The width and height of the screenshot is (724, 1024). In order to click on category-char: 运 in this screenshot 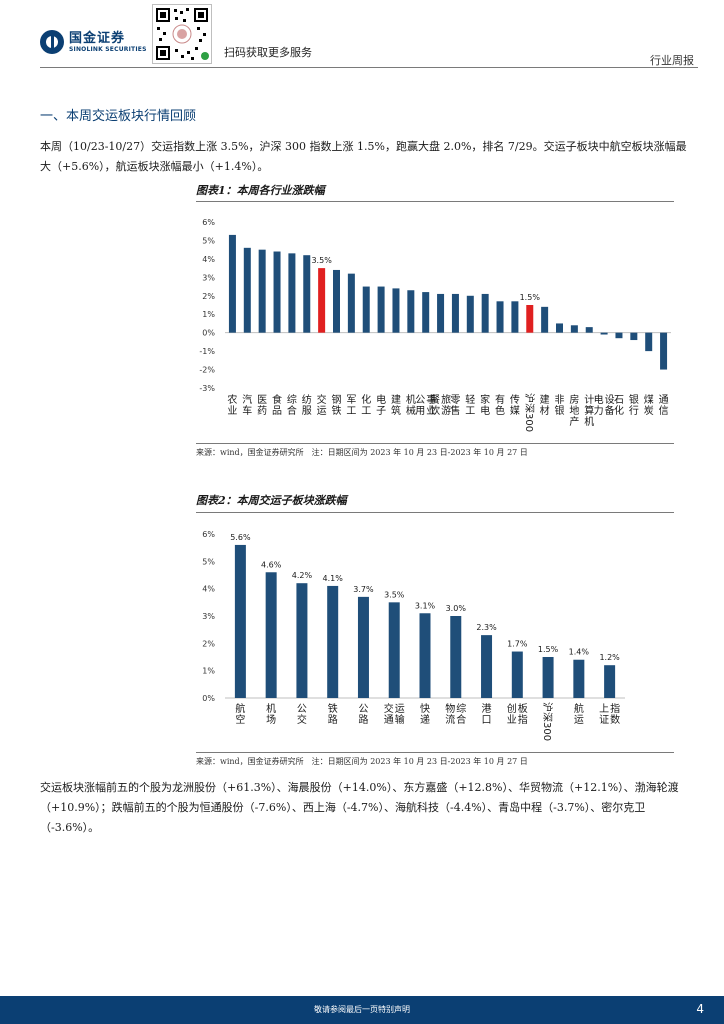, I will do `click(400, 709)`.